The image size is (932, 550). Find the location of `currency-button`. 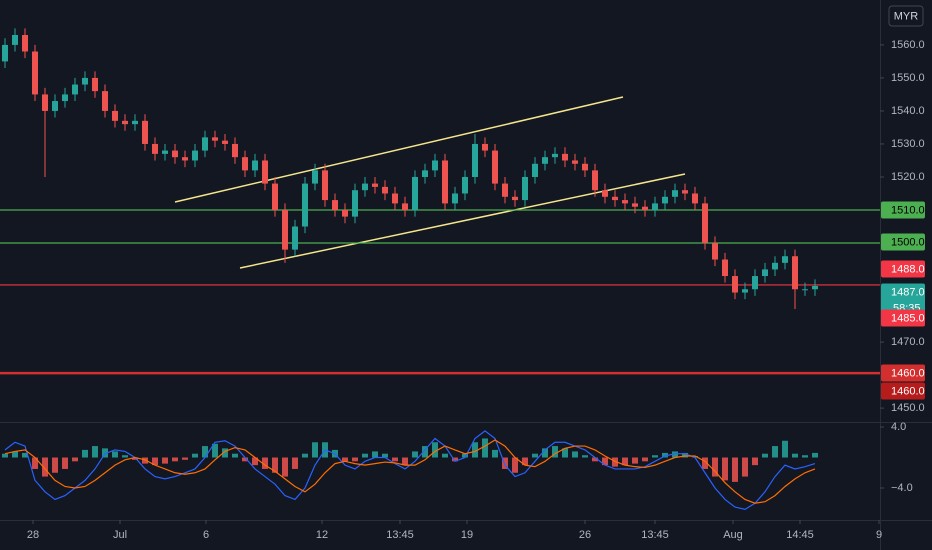

currency-button is located at coordinates (906, 16).